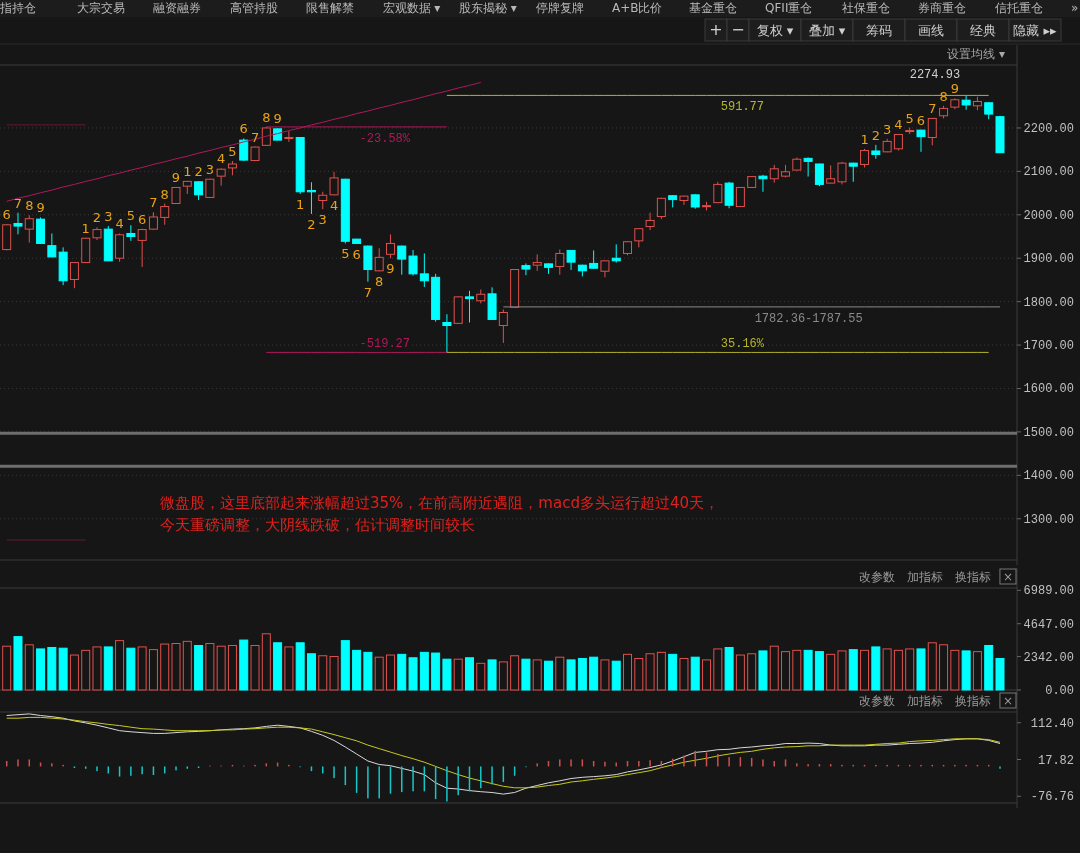 The height and width of the screenshot is (853, 1080). I want to click on series-label: 591.77, so click(742, 107).